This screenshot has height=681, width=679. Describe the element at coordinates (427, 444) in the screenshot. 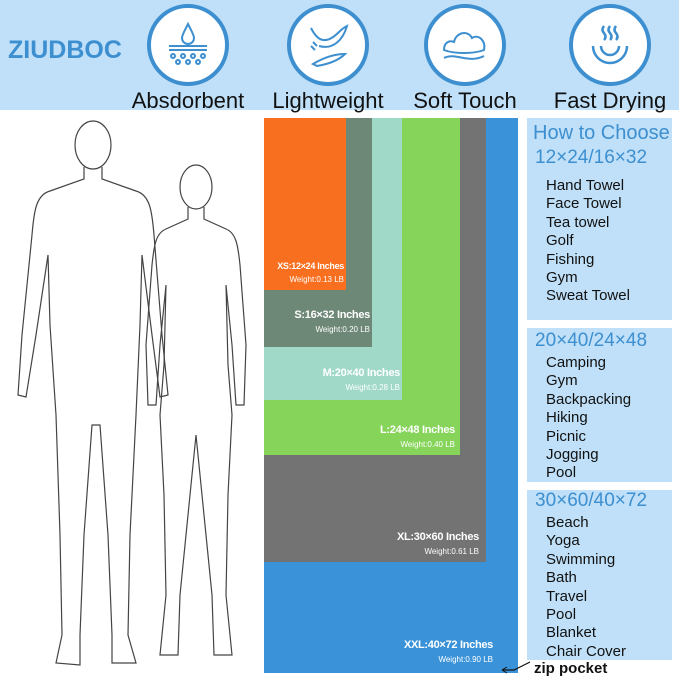

I see `size-weight: Weight:0.40 LB` at that location.